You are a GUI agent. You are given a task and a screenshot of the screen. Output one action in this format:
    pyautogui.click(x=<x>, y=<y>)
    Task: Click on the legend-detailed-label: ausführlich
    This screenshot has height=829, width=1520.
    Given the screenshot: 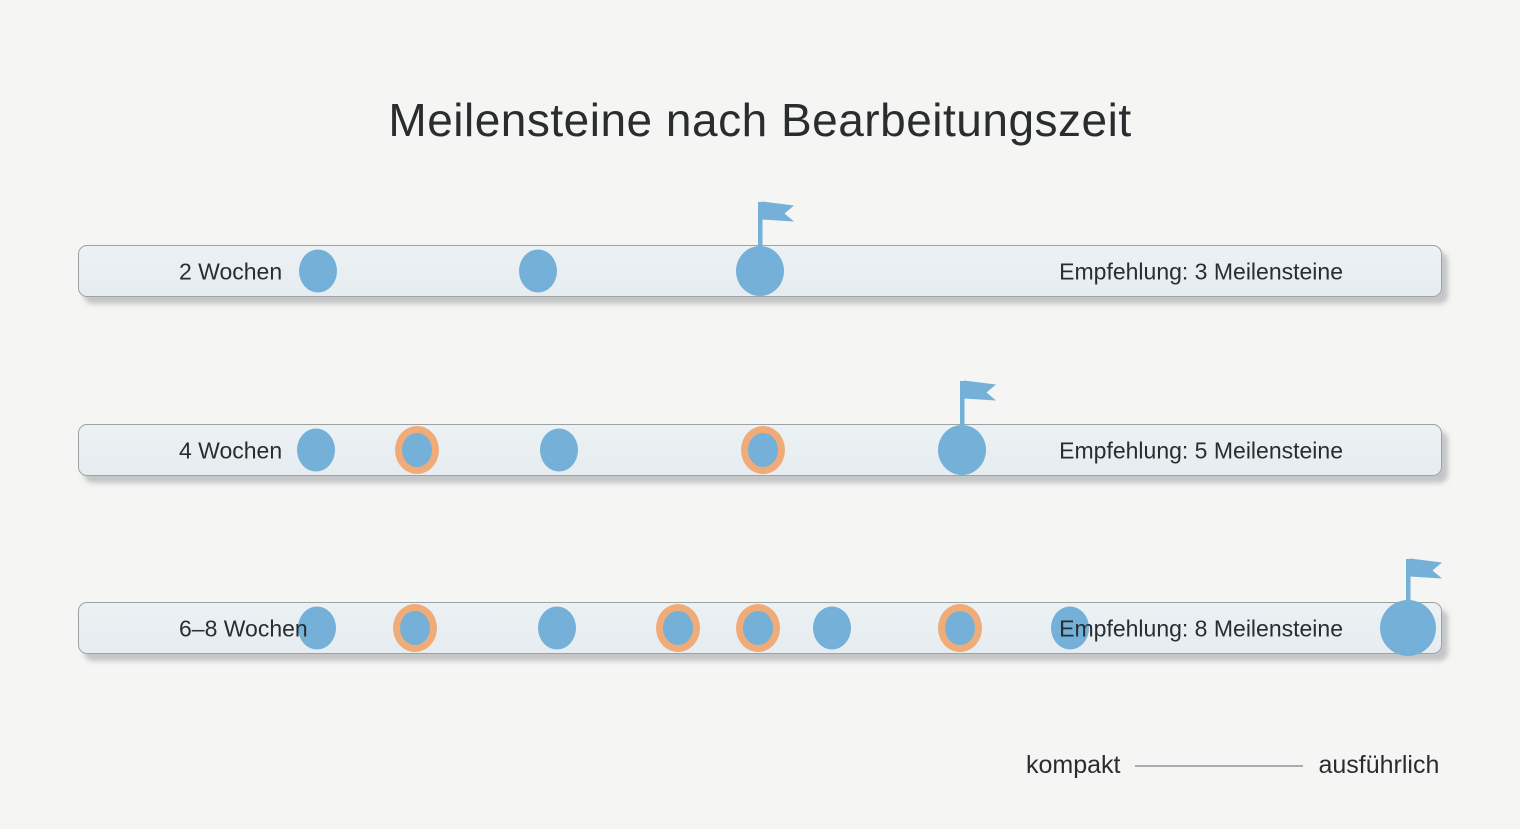 What is the action you would take?
    pyautogui.click(x=1379, y=765)
    